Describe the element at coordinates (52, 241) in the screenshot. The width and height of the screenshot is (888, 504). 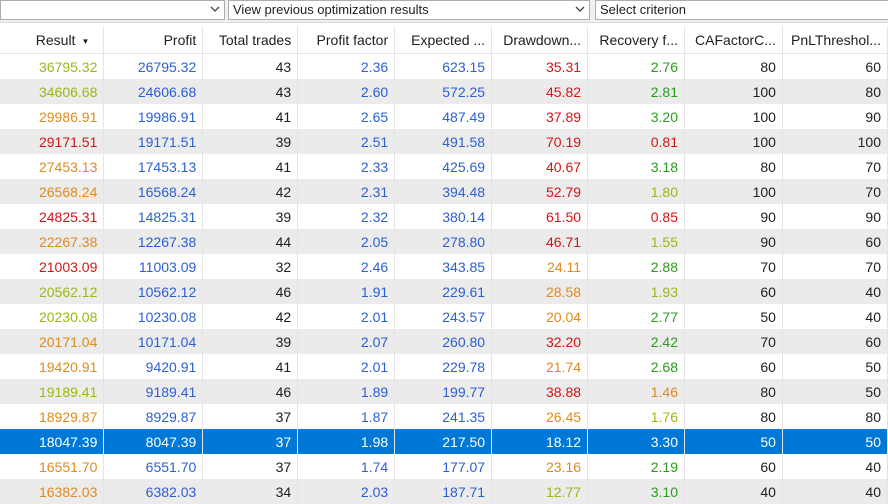
I see `cell-result: 22267.38` at that location.